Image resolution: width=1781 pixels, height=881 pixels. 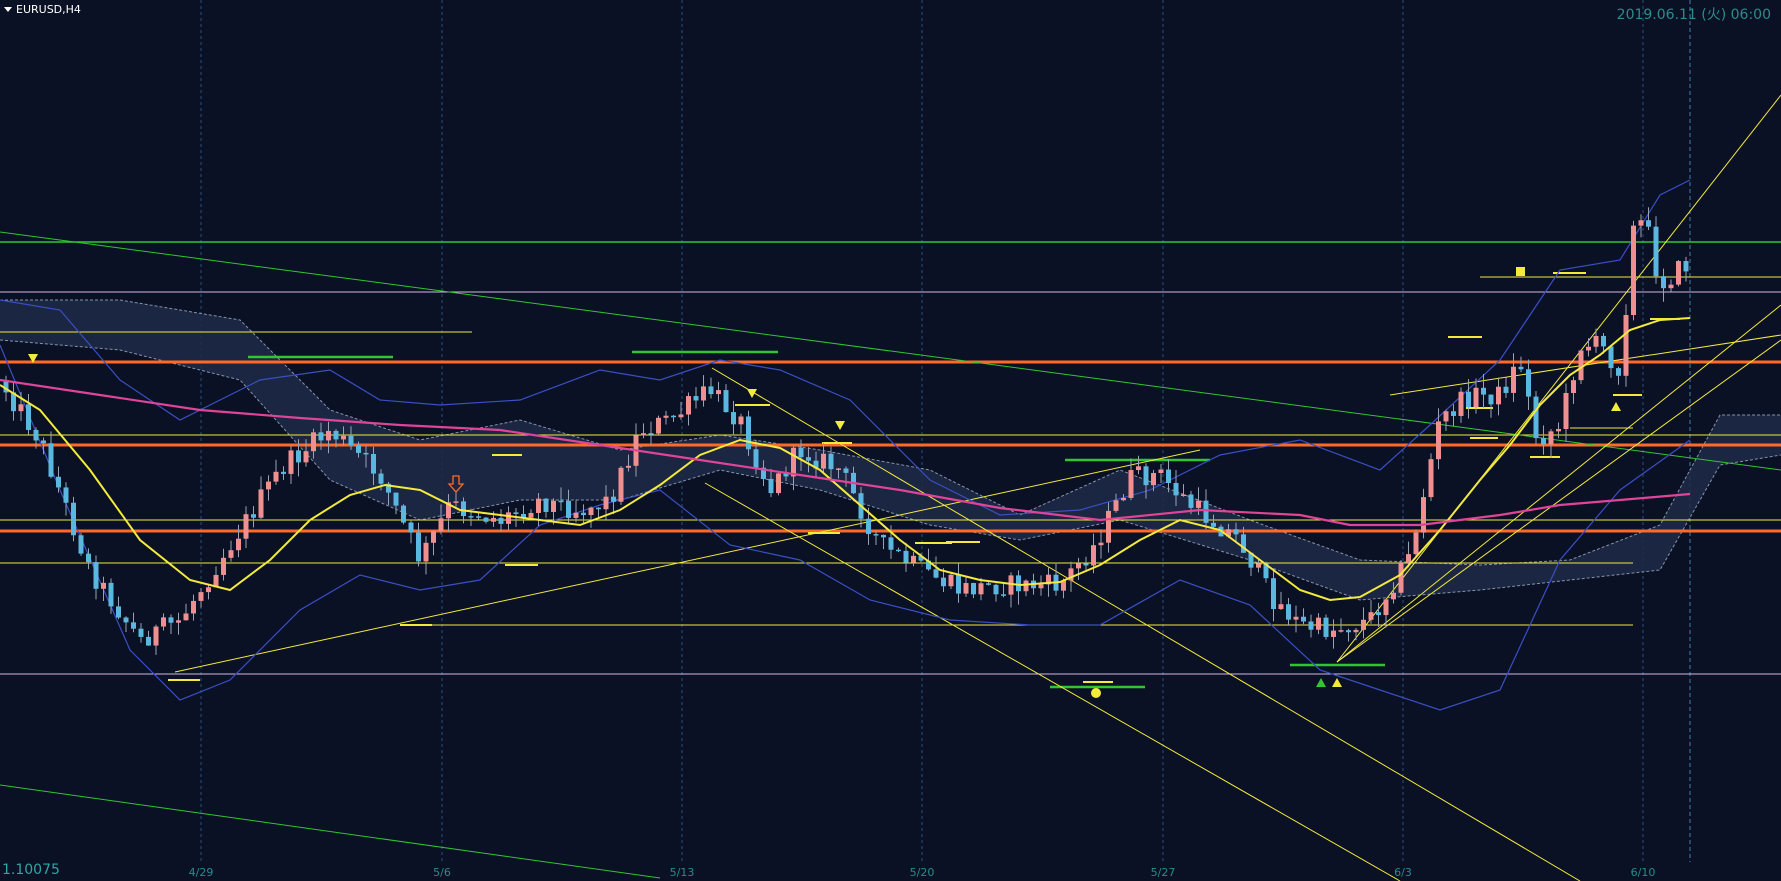 What do you see at coordinates (42, 9) in the screenshot?
I see `symbol-selector: EURUSD,H4` at bounding box center [42, 9].